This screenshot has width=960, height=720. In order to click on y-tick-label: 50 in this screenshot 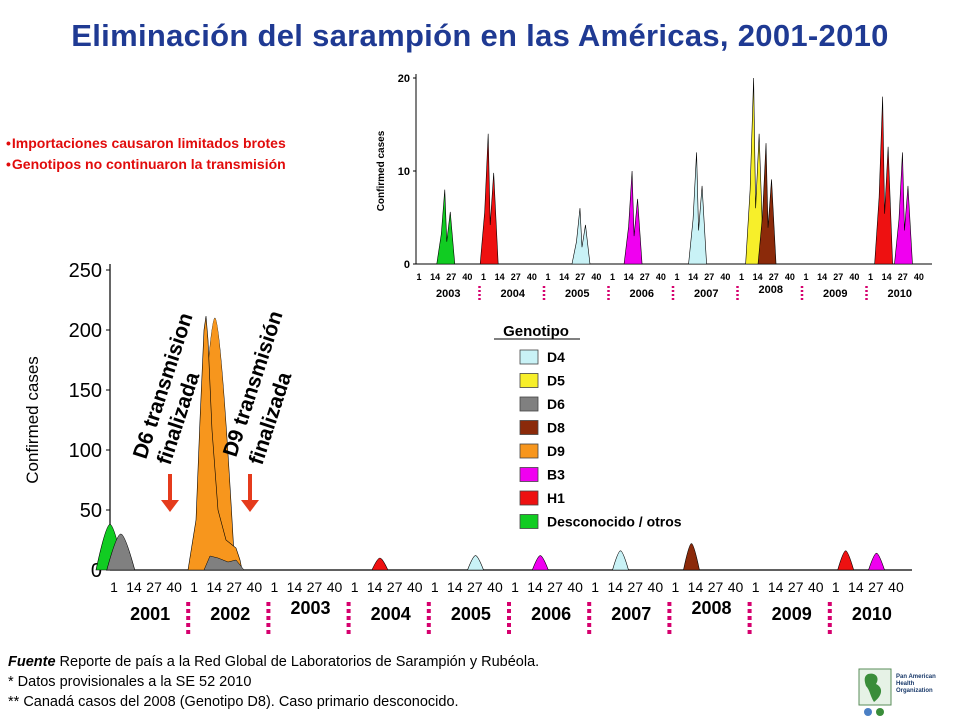, I will do `click(91, 511)`.